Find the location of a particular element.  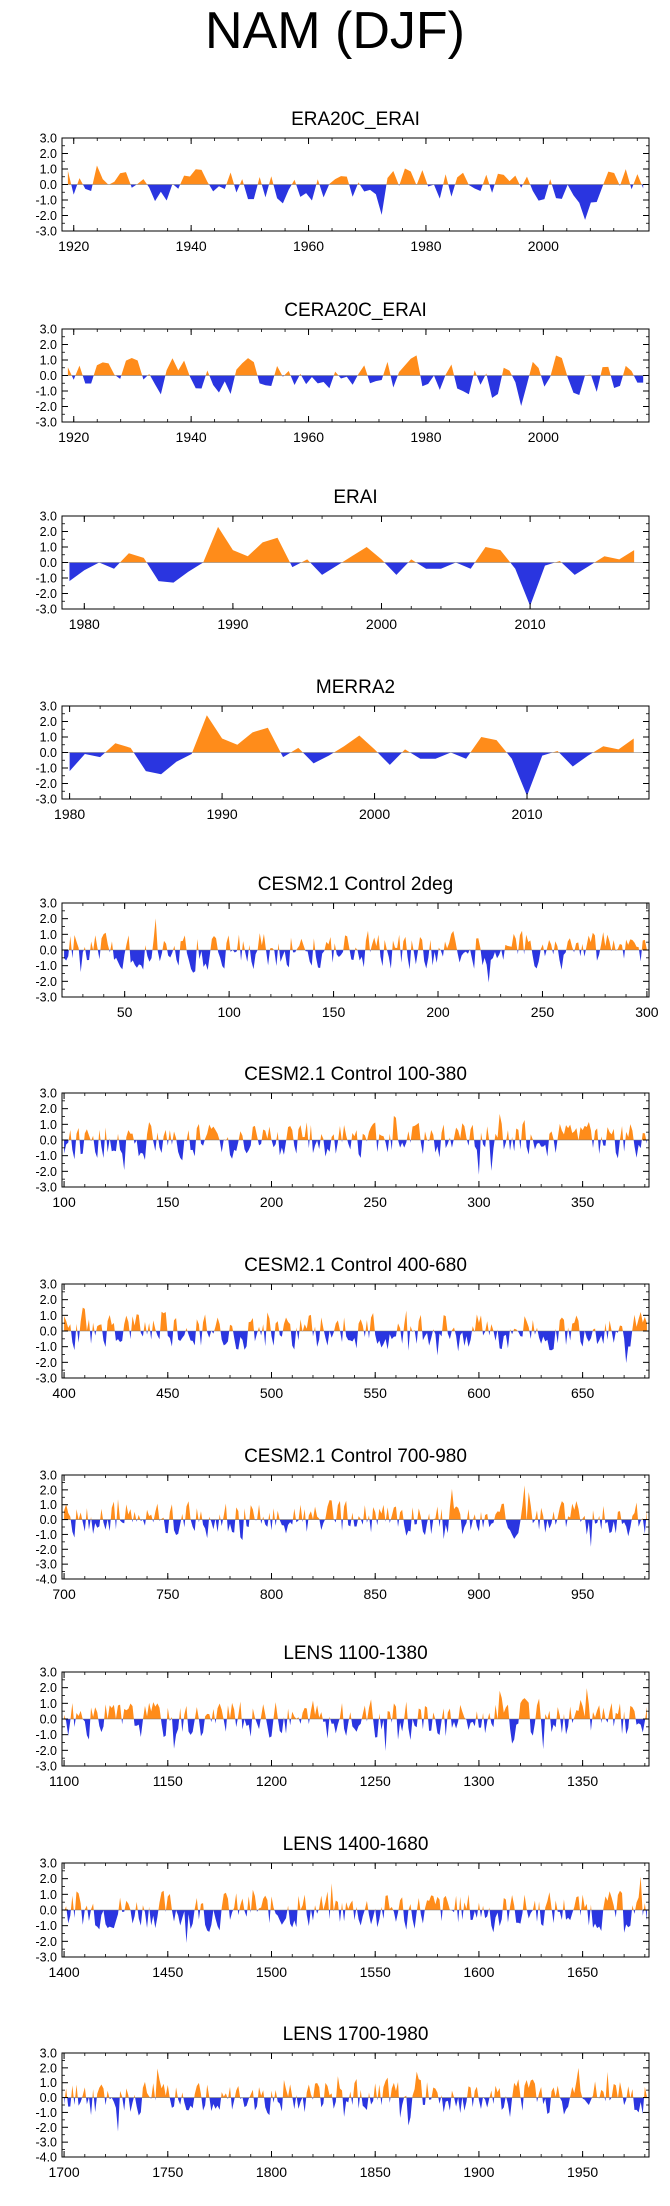

x-tick-label: 2010 is located at coordinates (530, 624).